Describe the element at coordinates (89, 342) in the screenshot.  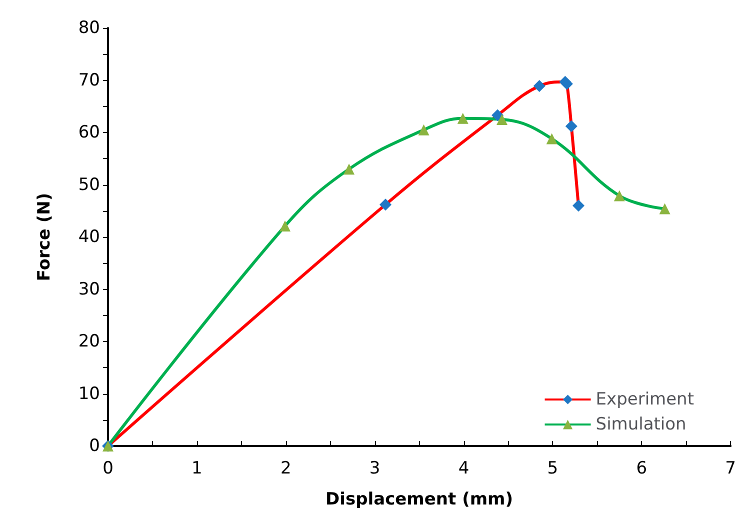
I see `y-tick-label: 20` at that location.